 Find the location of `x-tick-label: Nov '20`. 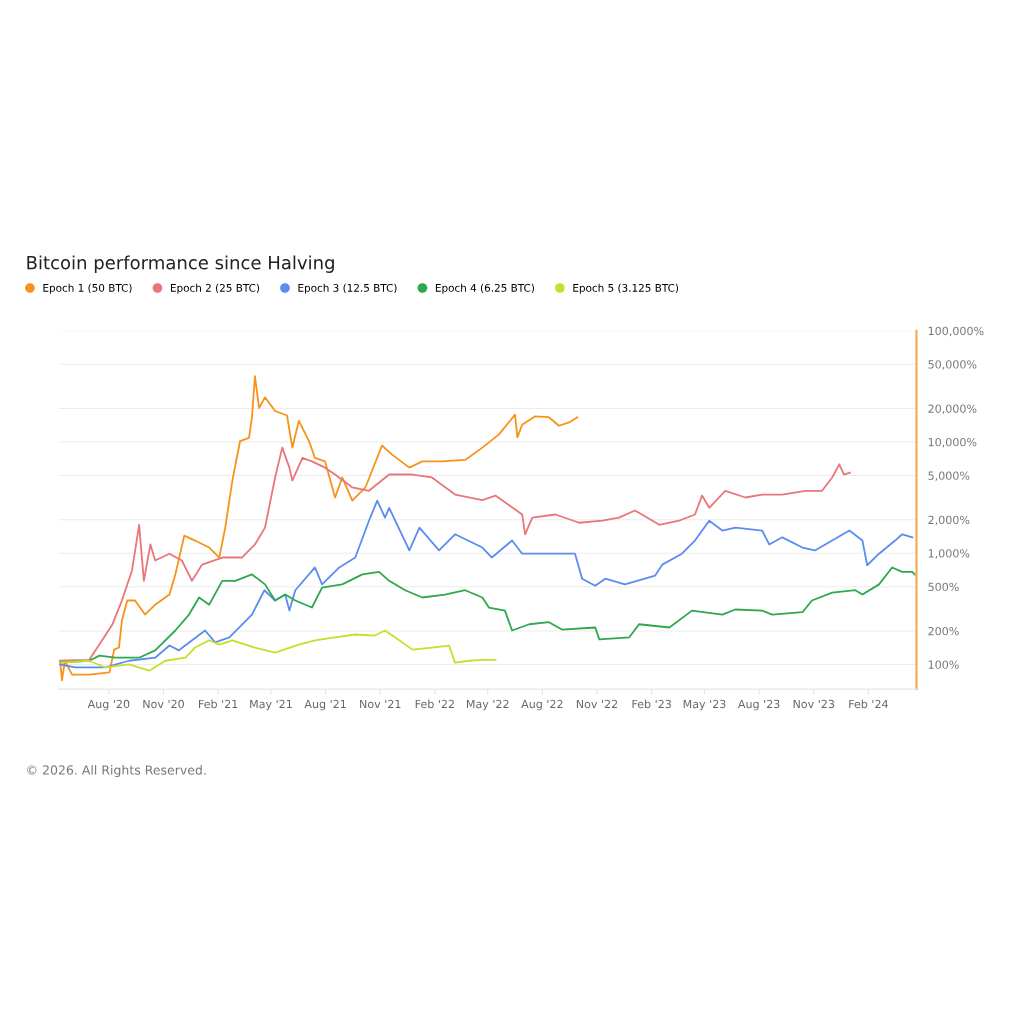

x-tick-label: Nov '20 is located at coordinates (163, 704).